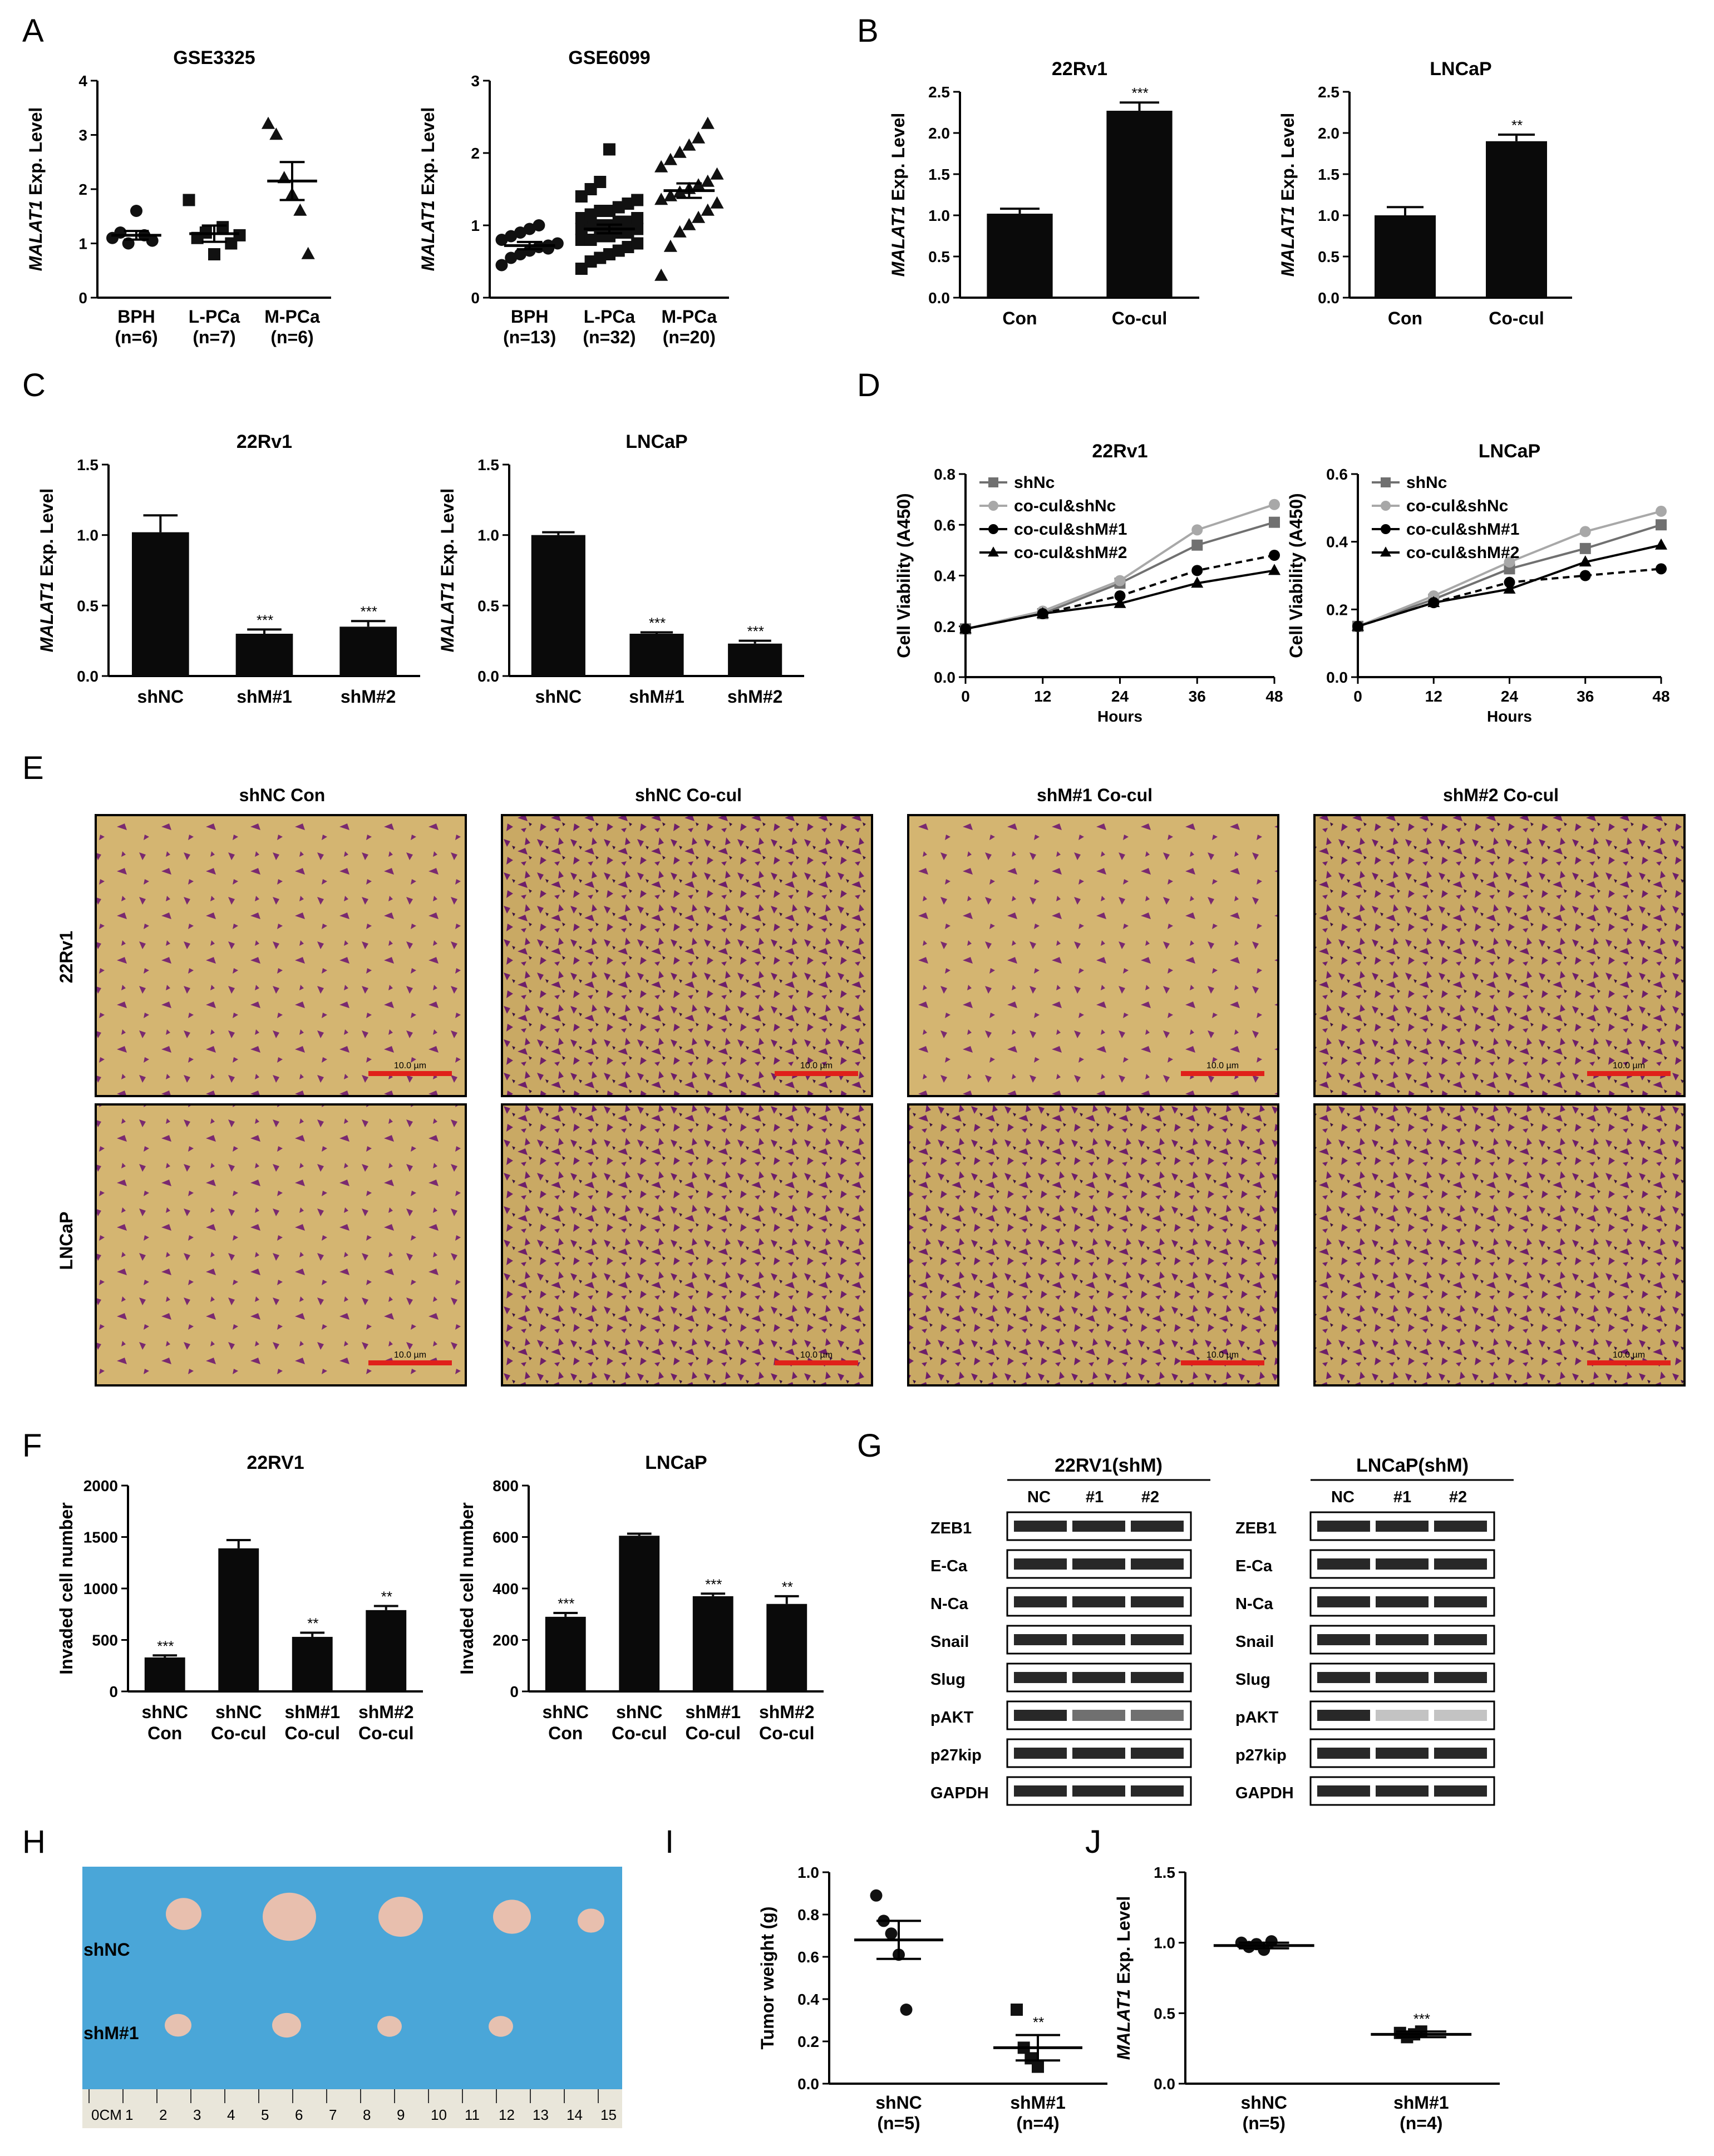 The height and width of the screenshot is (2156, 1714). What do you see at coordinates (1065, 506) in the screenshot?
I see `D1-legend-label: co-cul&shNc` at bounding box center [1065, 506].